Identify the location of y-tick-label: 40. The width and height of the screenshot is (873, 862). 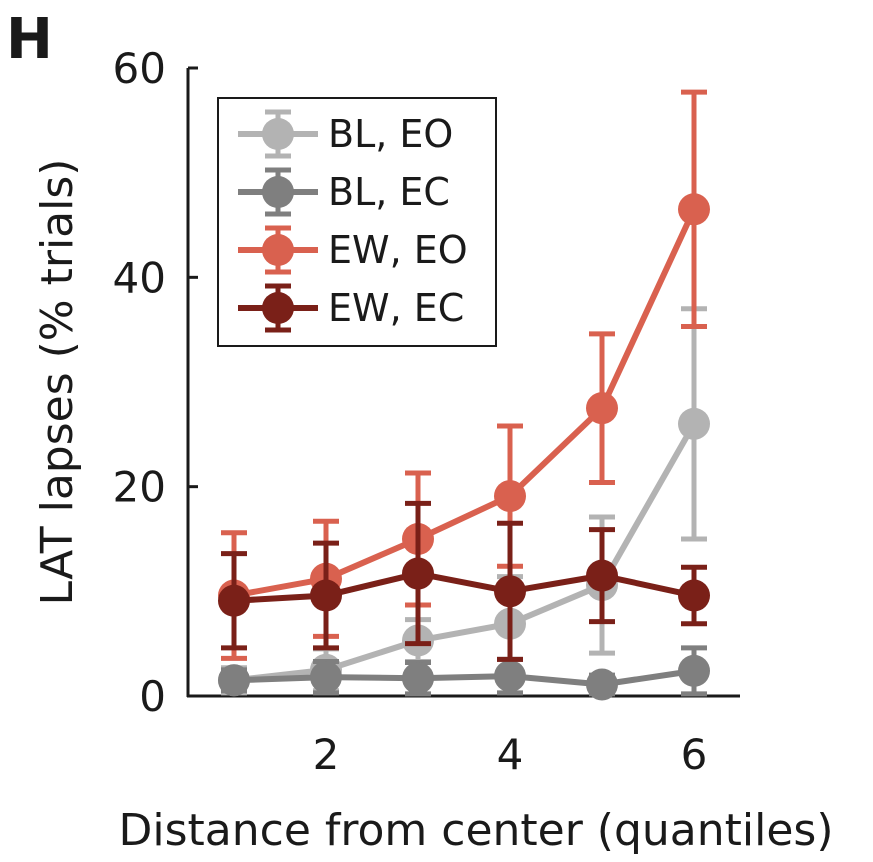
(139, 277).